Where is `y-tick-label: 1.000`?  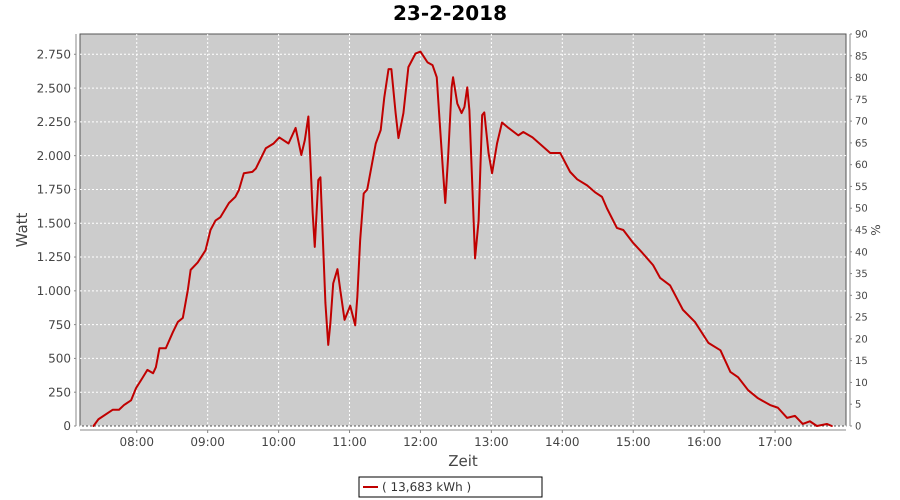 y-tick-label: 1.000 is located at coordinates (53, 291).